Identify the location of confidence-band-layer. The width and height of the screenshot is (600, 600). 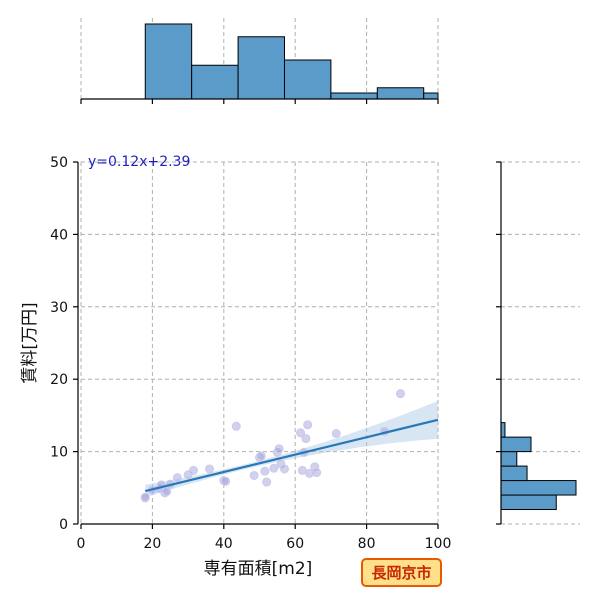
(292, 449).